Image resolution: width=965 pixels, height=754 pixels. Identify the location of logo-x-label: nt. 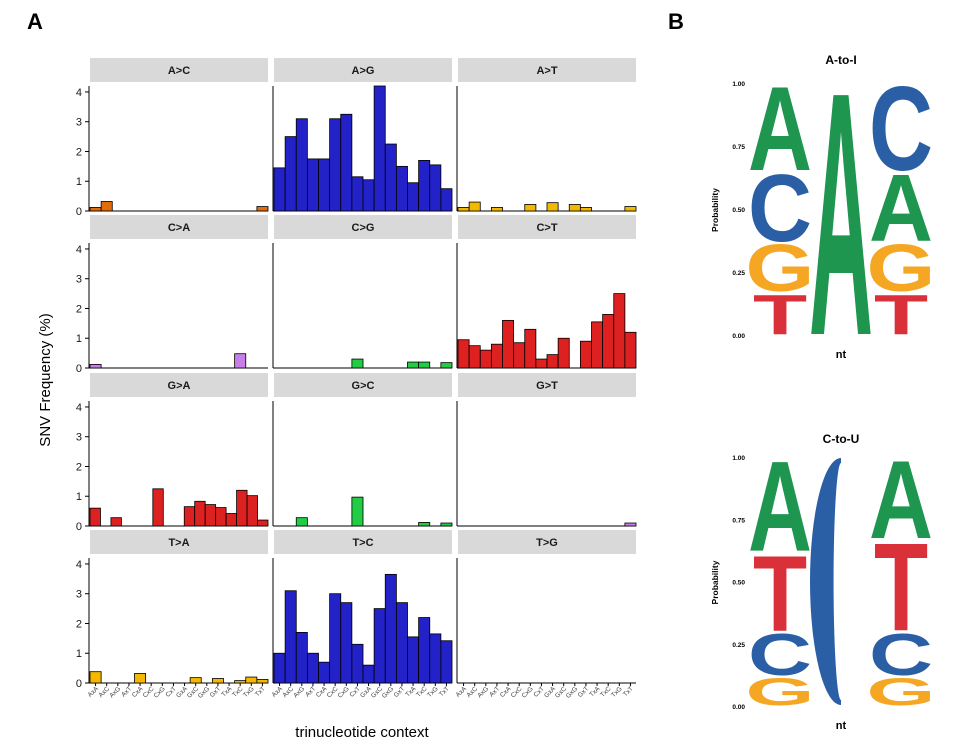
(841, 355).